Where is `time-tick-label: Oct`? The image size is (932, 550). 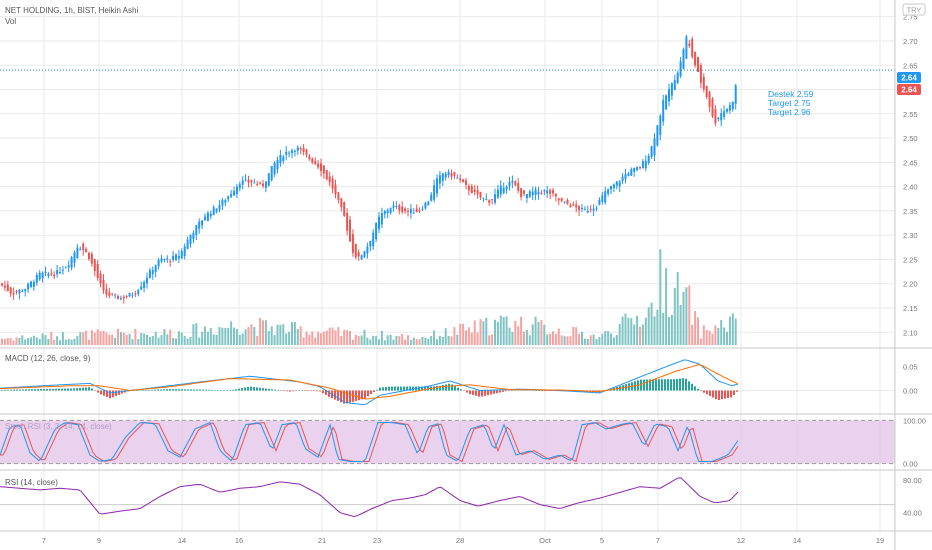 time-tick-label: Oct is located at coordinates (545, 540).